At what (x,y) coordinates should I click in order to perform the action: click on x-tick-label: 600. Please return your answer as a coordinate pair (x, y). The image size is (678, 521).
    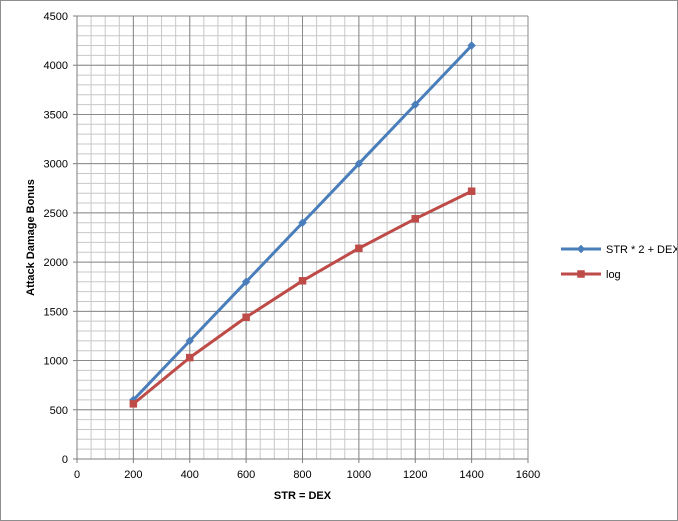
    Looking at the image, I should click on (246, 475).